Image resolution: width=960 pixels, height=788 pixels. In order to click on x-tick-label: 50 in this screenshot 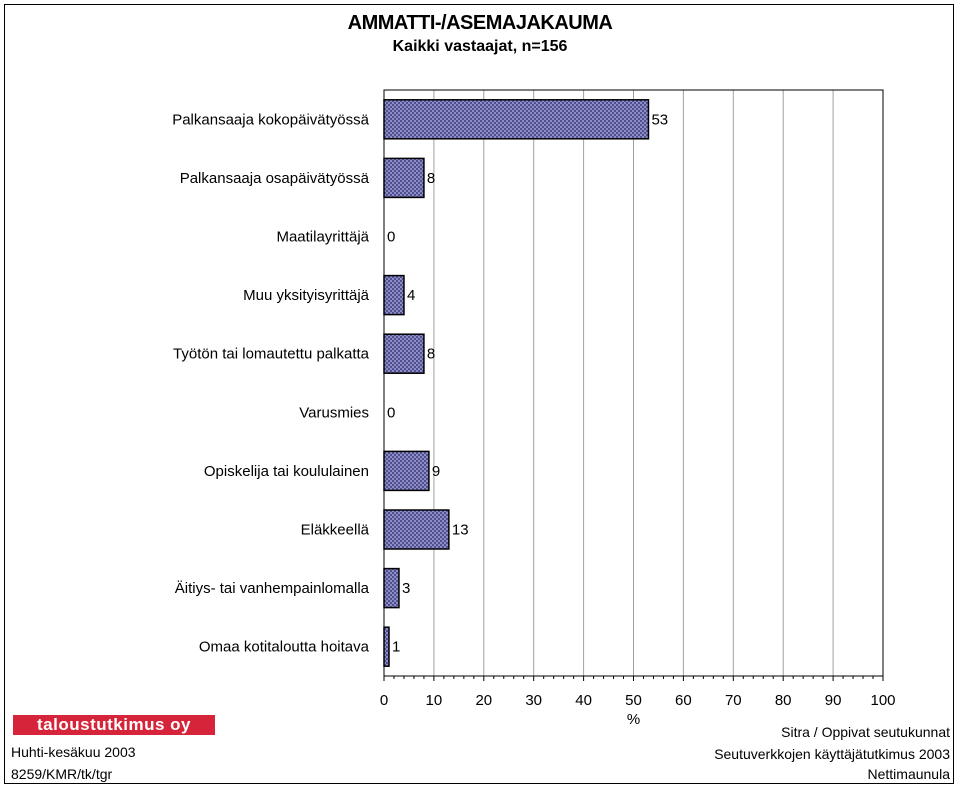, I will do `click(633, 700)`.